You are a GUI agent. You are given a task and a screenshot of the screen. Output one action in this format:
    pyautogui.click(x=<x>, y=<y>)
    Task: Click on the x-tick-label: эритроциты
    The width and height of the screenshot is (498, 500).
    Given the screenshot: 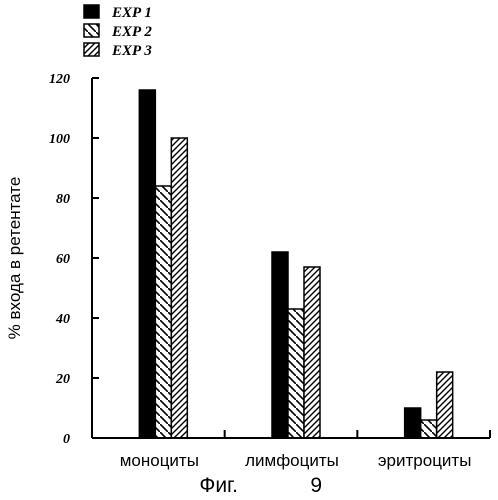 What is the action you would take?
    pyautogui.click(x=425, y=460)
    